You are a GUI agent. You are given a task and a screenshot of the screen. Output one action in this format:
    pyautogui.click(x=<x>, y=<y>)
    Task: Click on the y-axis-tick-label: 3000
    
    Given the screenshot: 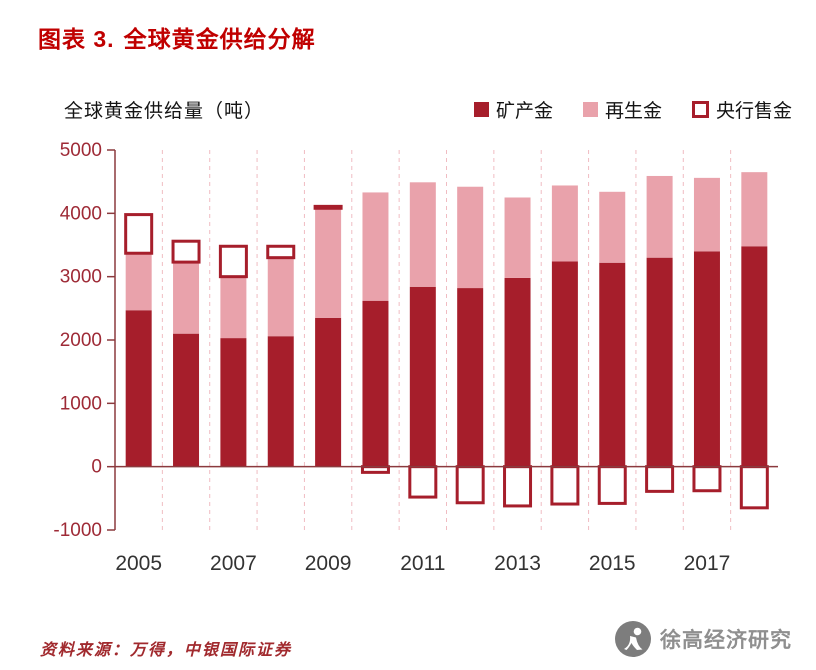 What is the action you would take?
    pyautogui.click(x=81, y=277)
    